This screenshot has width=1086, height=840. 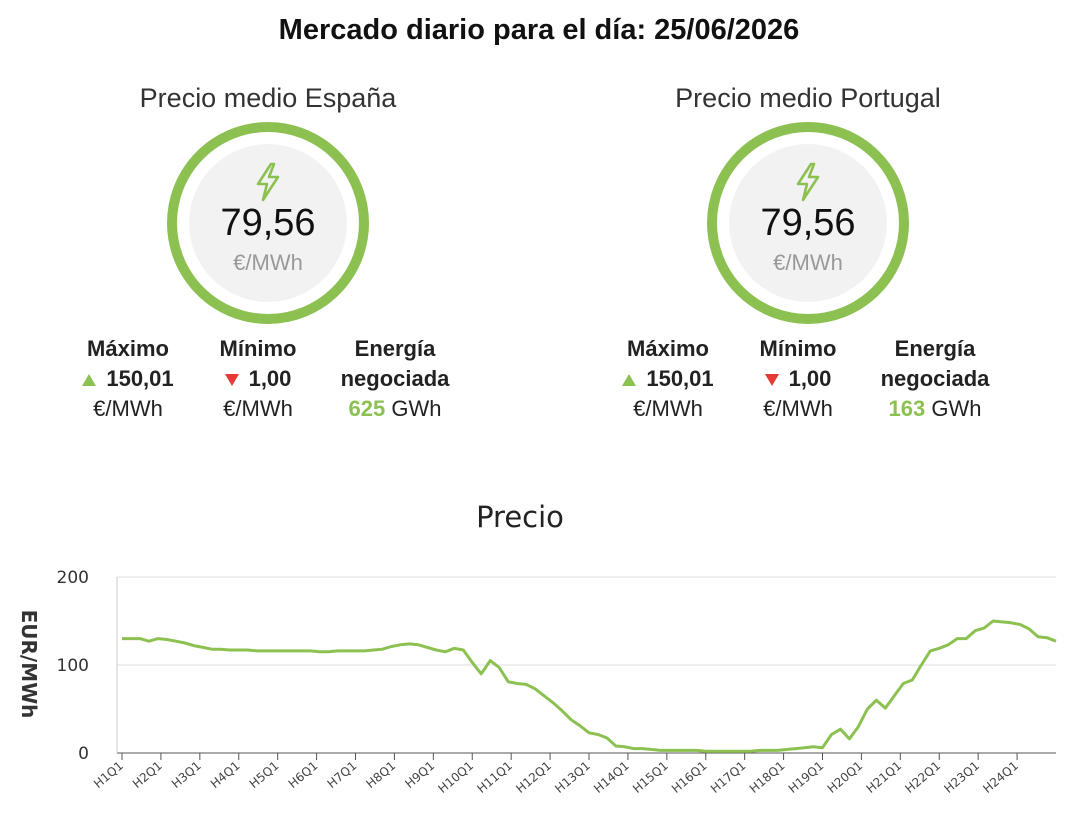 I want to click on price-line, so click(x=589, y=686).